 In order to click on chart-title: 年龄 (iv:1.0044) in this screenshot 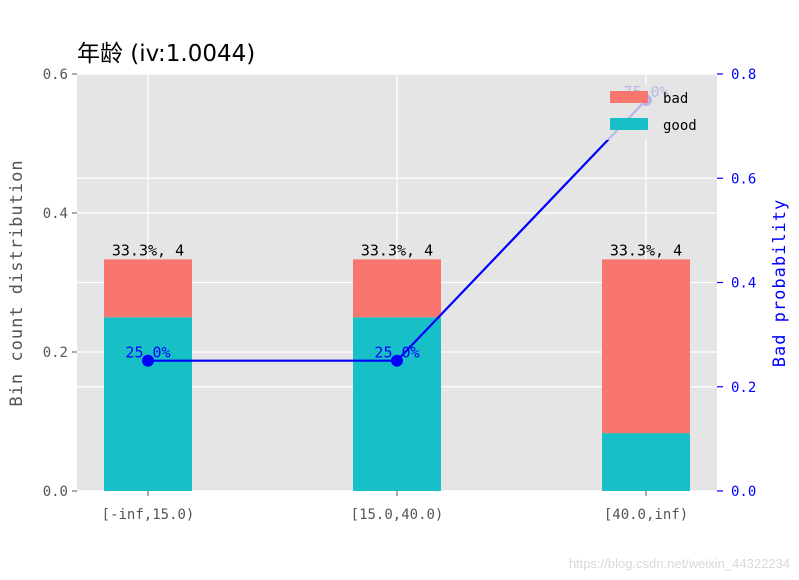, I will do `click(166, 54)`.